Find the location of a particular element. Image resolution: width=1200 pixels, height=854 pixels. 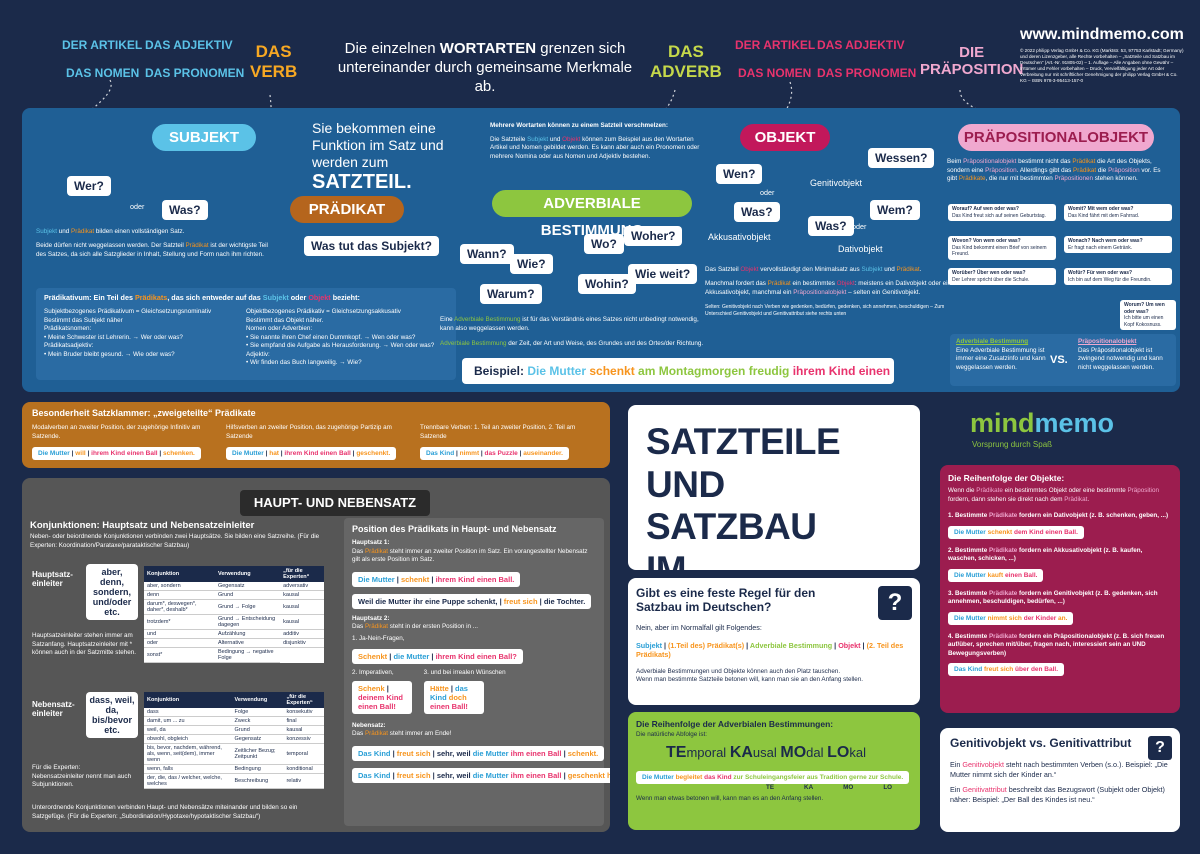

text-segment: ihrem Kind einen Ball is located at coordinates (317, 453).